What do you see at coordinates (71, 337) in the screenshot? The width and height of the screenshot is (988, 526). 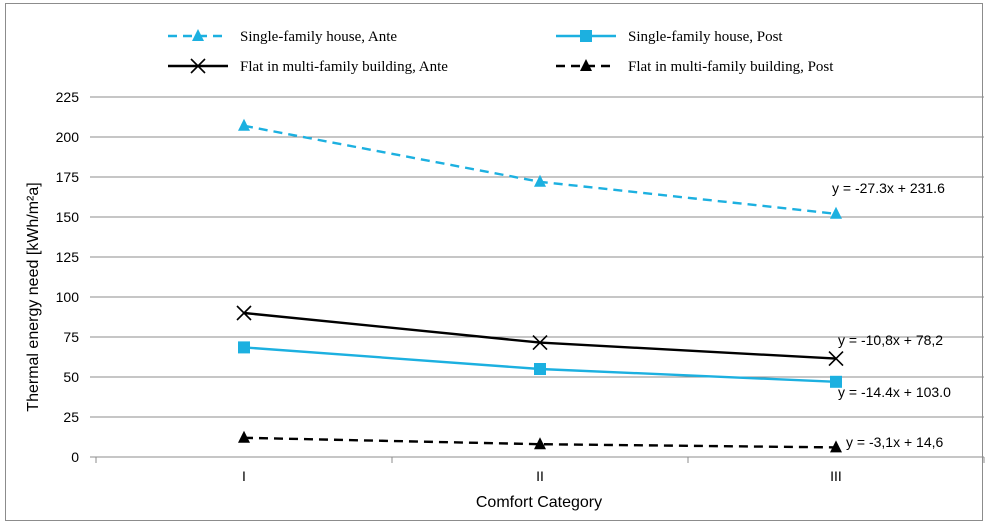 I see `y-tick-label: 75` at bounding box center [71, 337].